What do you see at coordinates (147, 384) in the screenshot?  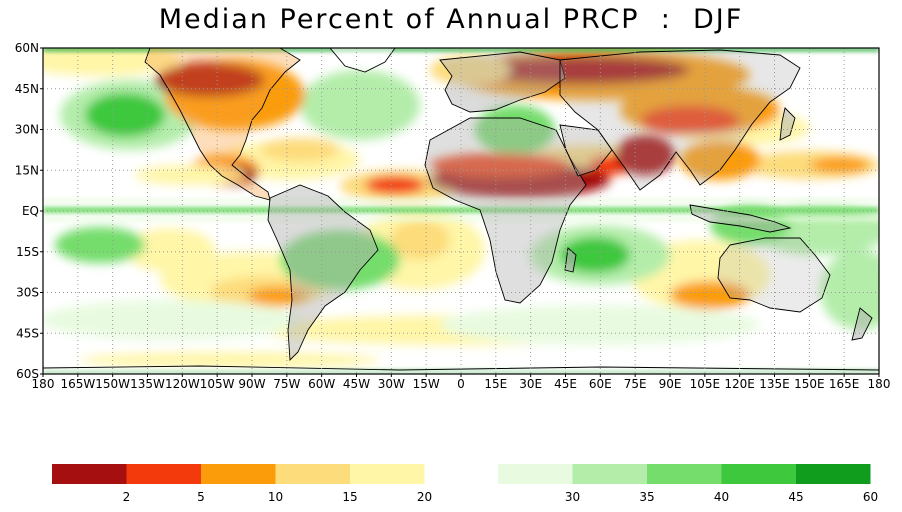 I see `lon-label: 135W` at bounding box center [147, 384].